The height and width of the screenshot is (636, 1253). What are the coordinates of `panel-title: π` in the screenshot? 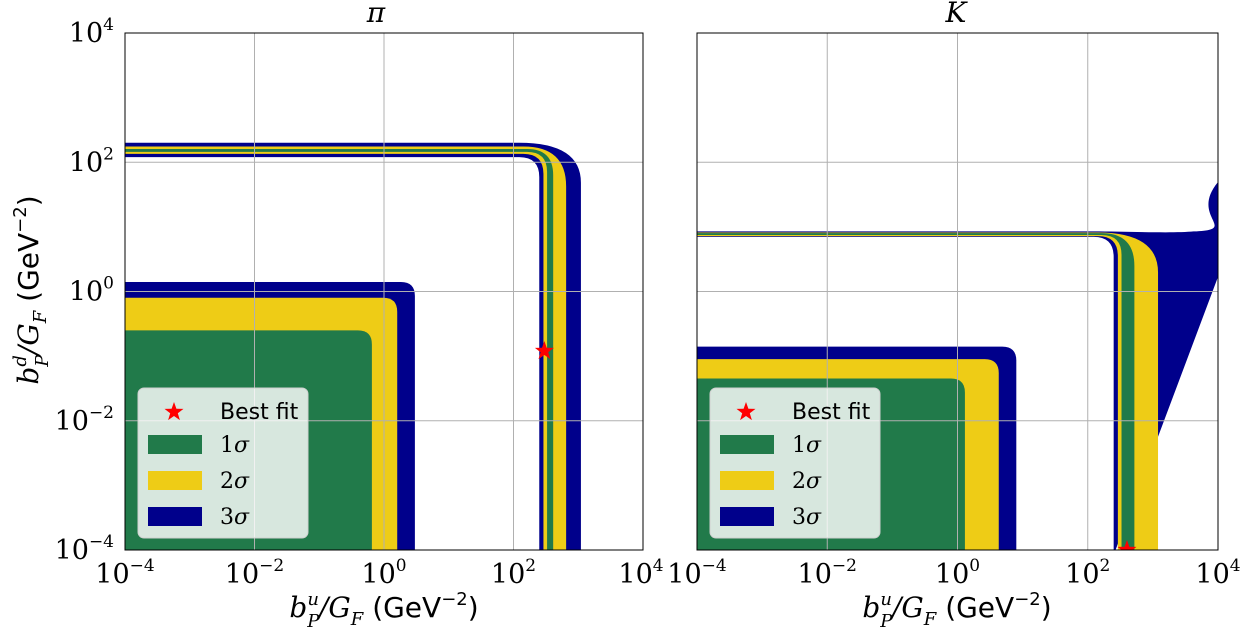 It's located at (376, 14).